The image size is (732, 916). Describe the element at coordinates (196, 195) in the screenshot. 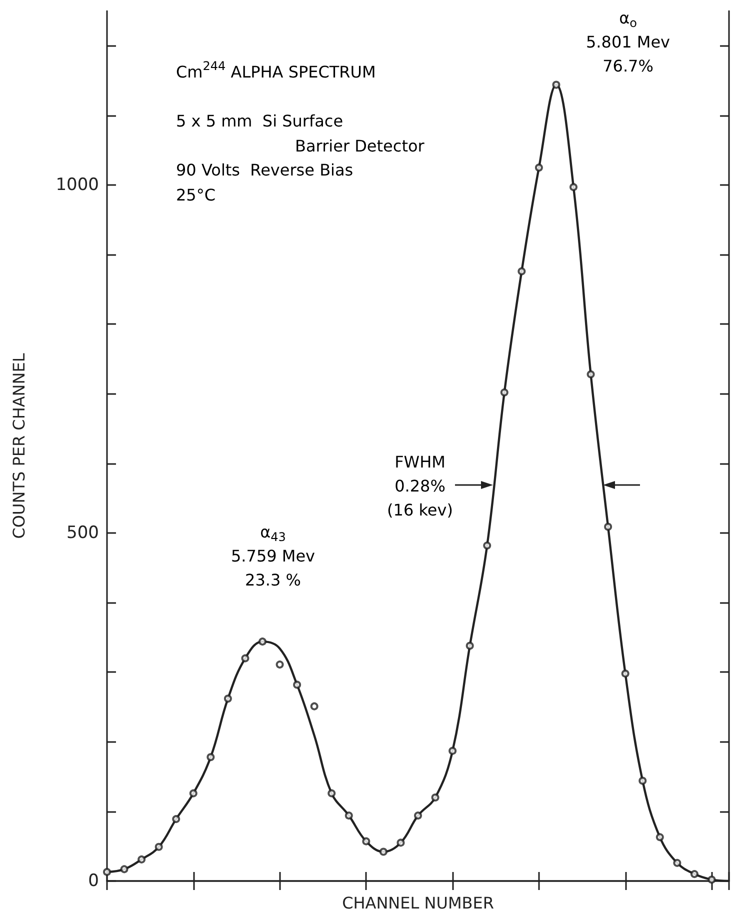

I see `annotation: 25°C` at that location.